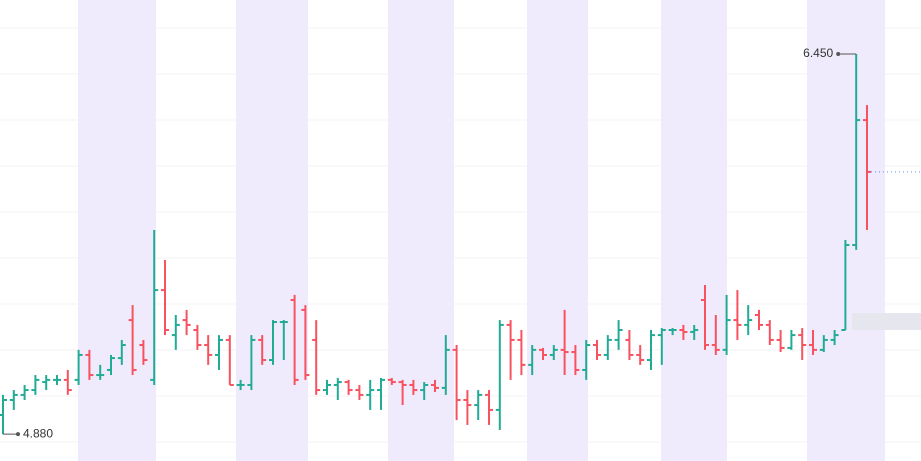 The height and width of the screenshot is (461, 921). Describe the element at coordinates (886, 321) in the screenshot. I see `price-label-box` at that location.